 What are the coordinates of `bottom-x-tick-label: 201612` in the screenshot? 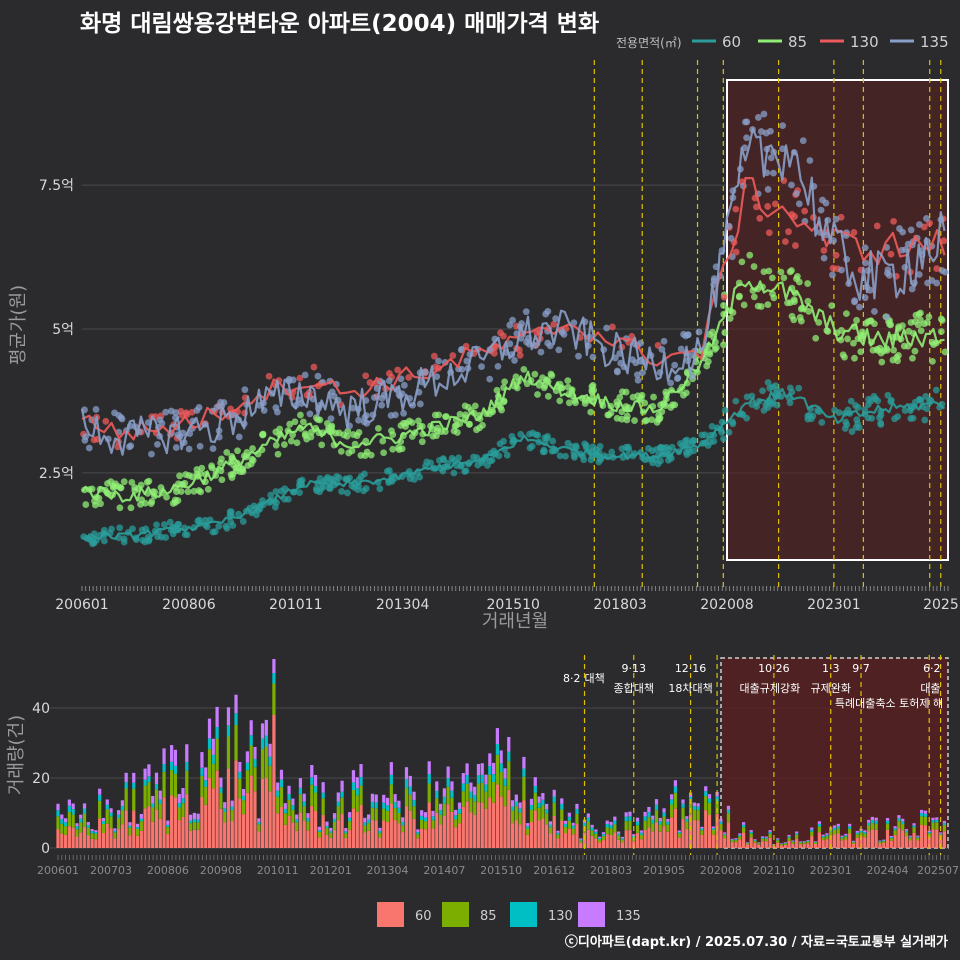 It's located at (554, 870).